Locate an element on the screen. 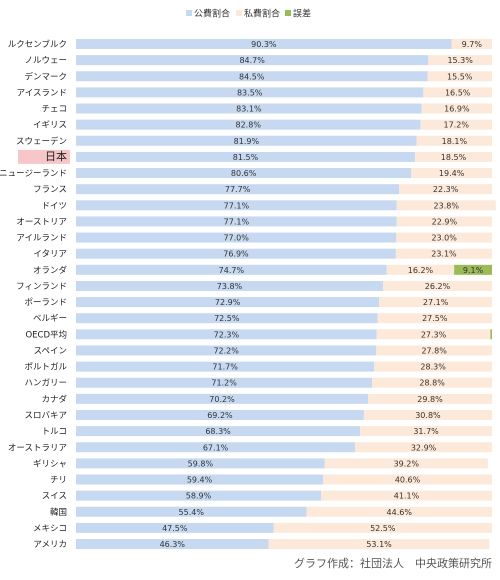 The height and width of the screenshot is (580, 500). category-label: メキシコ is located at coordinates (50, 529).